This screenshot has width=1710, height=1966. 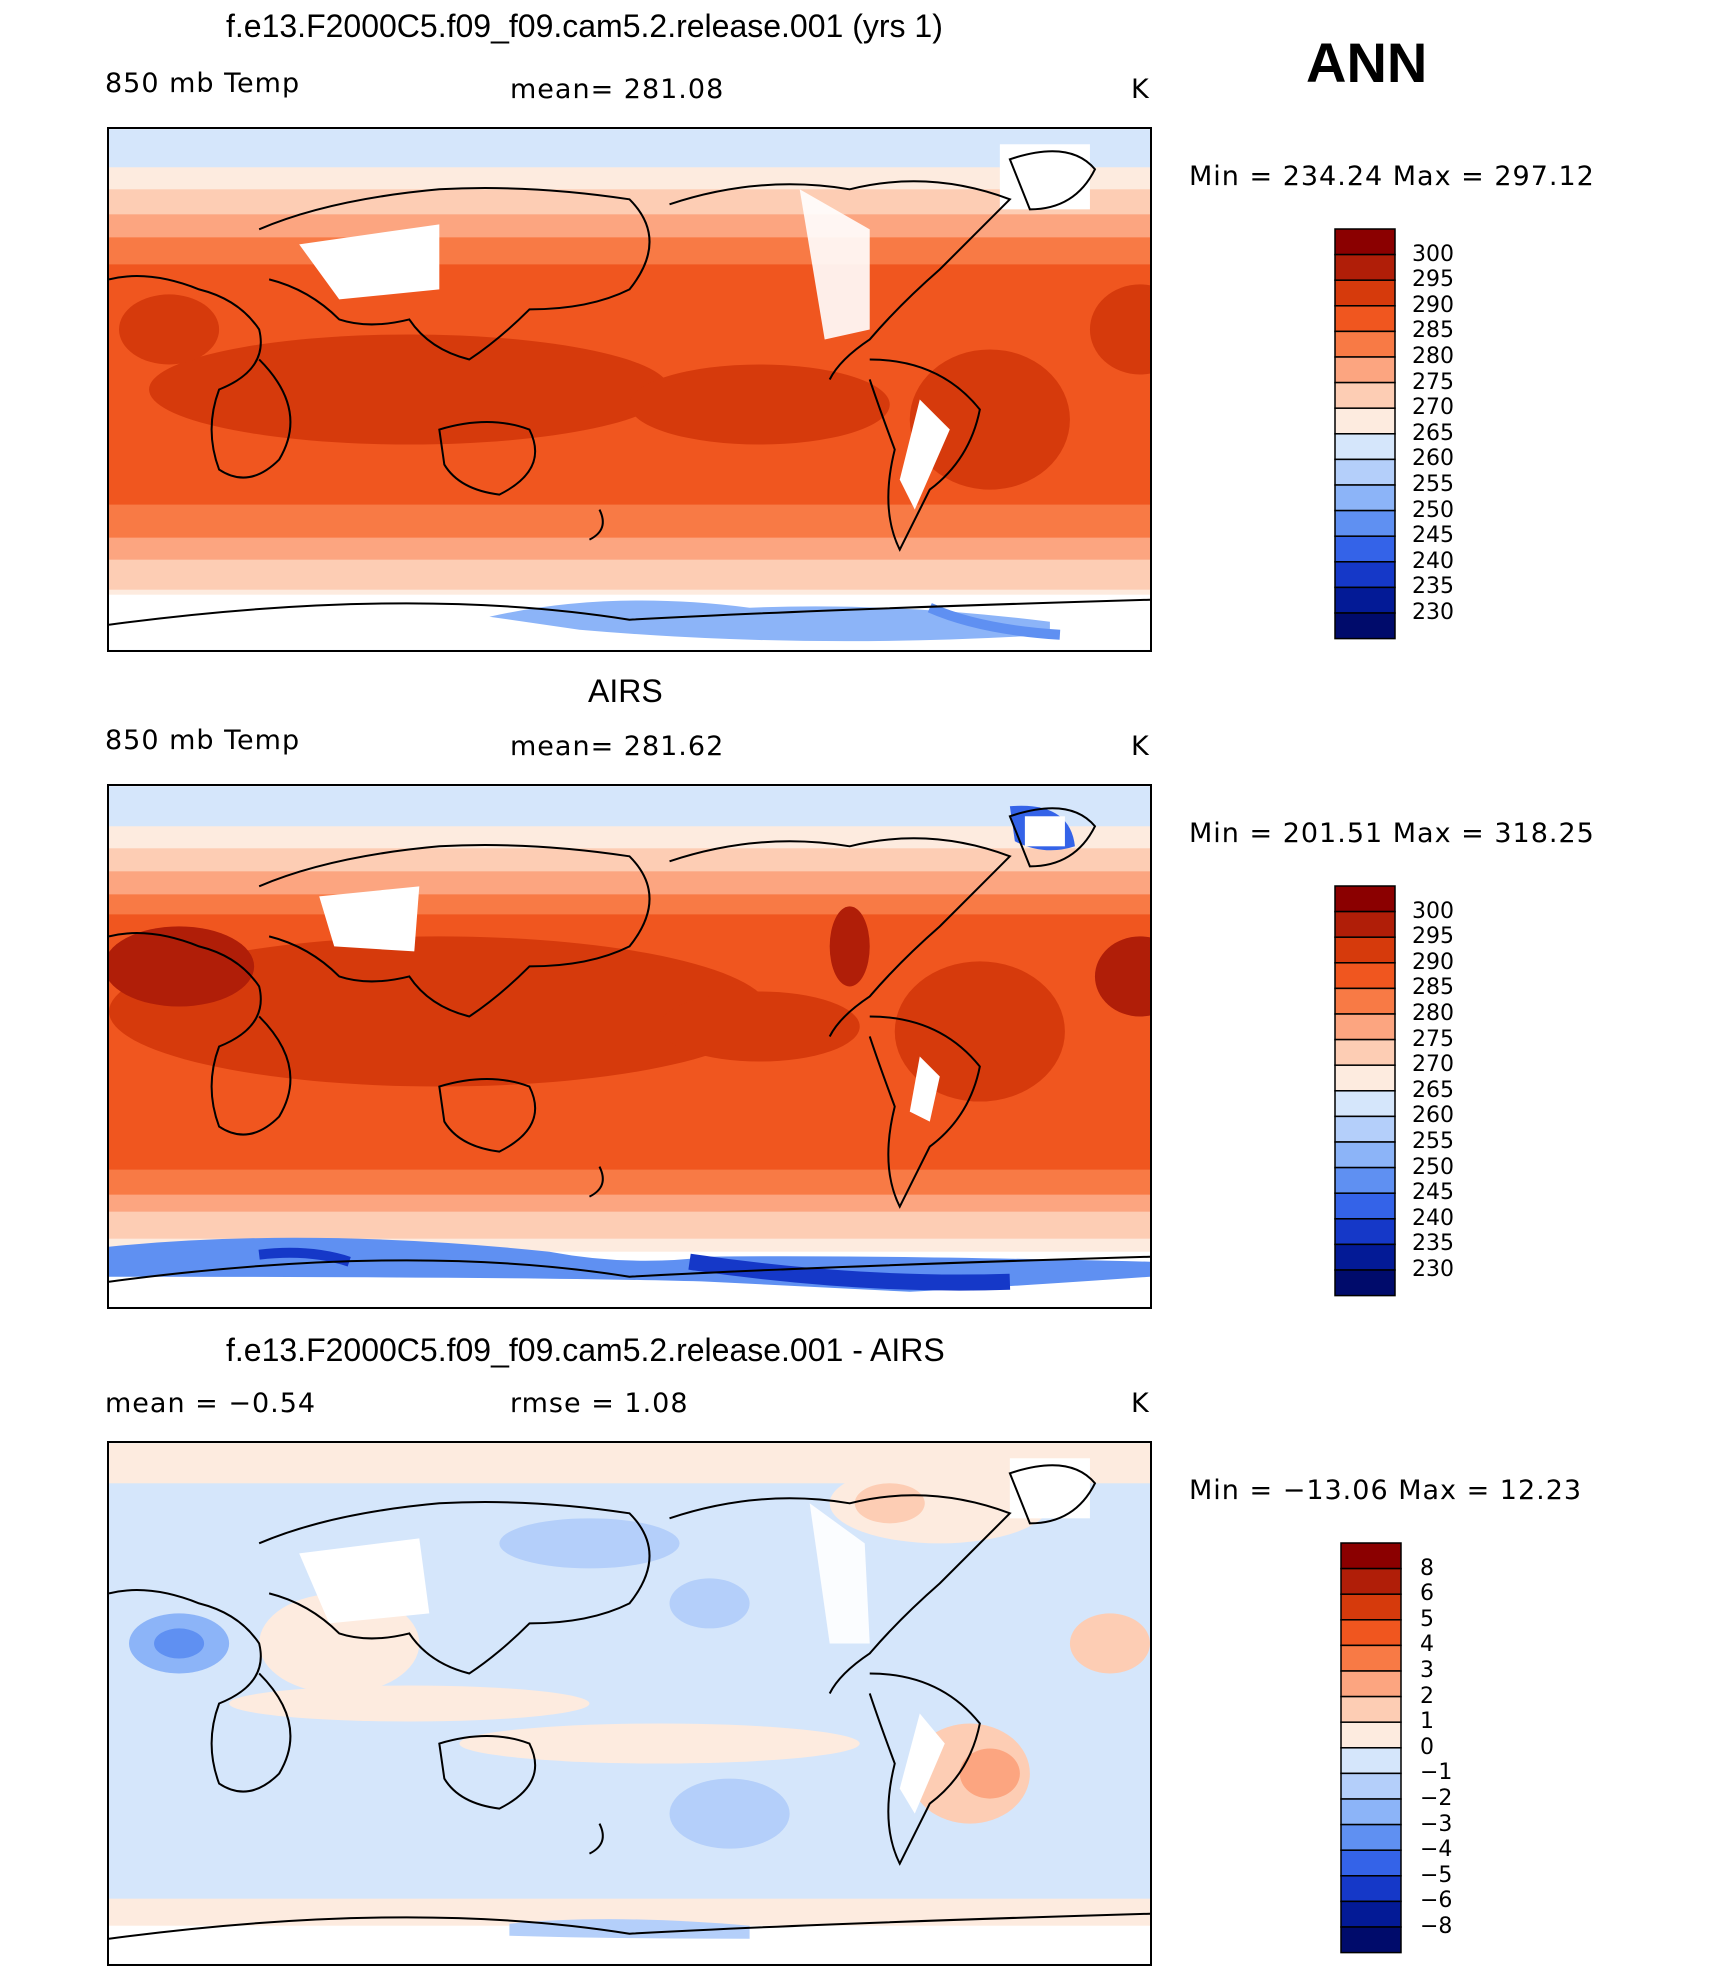 What do you see at coordinates (1427, 1747) in the screenshot?
I see `colorbar-tick-label: 0` at bounding box center [1427, 1747].